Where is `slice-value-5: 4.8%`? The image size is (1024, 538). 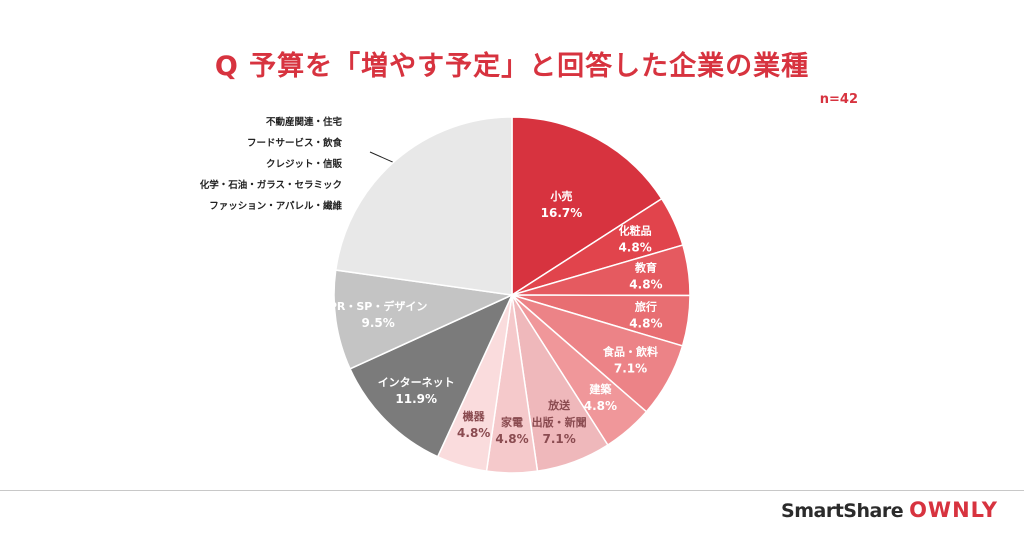 slice-value-5: 4.8% is located at coordinates (600, 406).